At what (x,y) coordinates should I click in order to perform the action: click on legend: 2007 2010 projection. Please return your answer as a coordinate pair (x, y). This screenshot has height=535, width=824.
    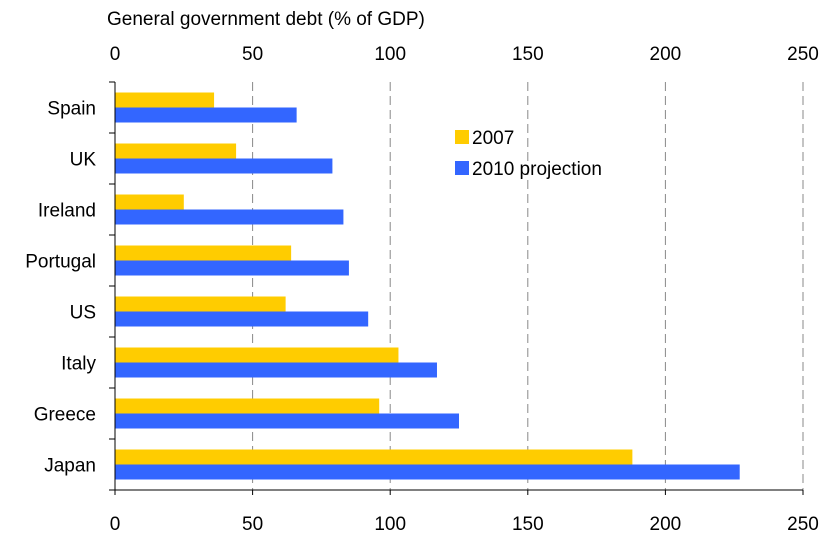
    Looking at the image, I should click on (528, 154).